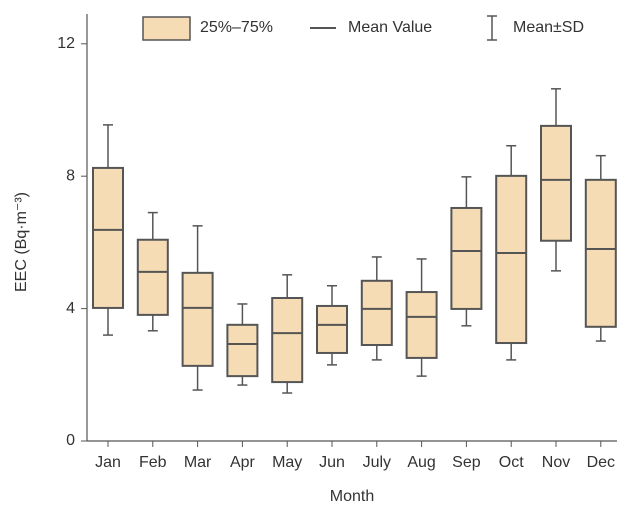 This screenshot has width=617, height=507. What do you see at coordinates (166, 28) in the screenshot?
I see `legend-swatch` at bounding box center [166, 28].